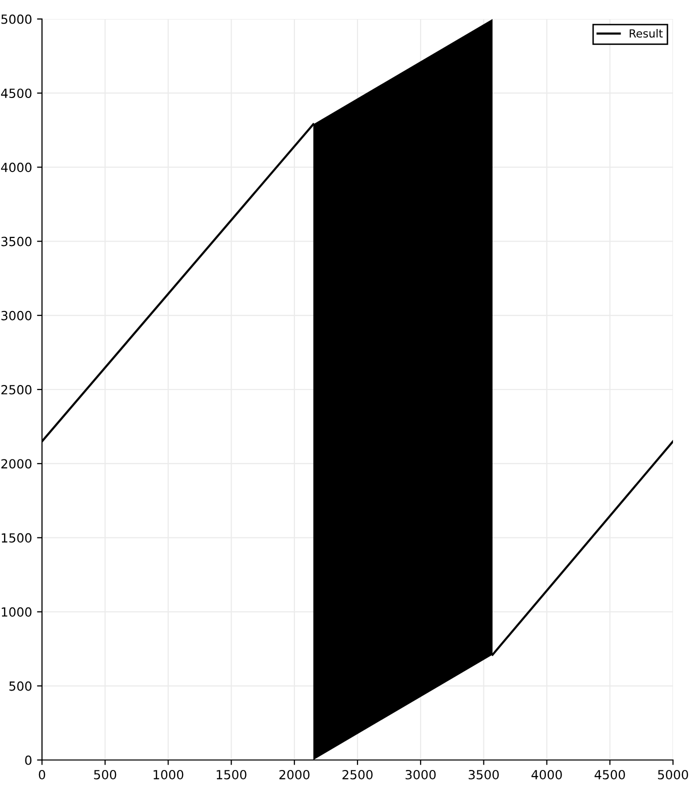  What do you see at coordinates (16, 241) in the screenshot?
I see `y-tick-label: 3500` at bounding box center [16, 241].